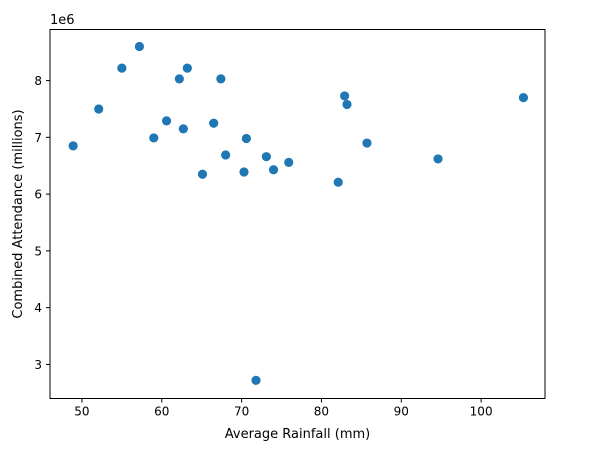  I want to click on x-tick-label: 70, so click(241, 412).